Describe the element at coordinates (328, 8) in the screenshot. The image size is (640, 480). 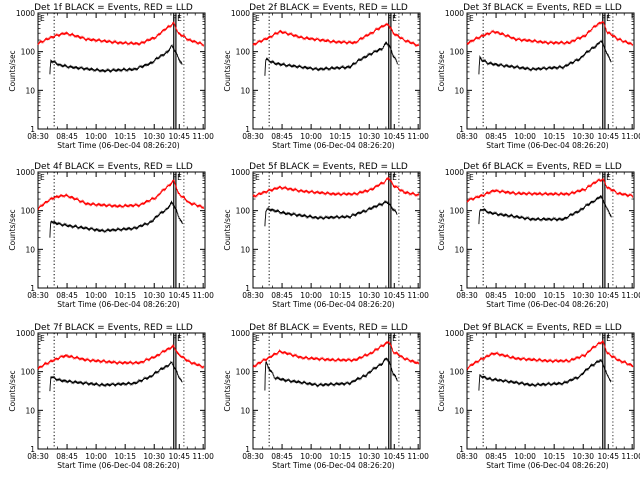
I see `panel-title: Det 2f BLACK = Events, RED = LLD` at that location.